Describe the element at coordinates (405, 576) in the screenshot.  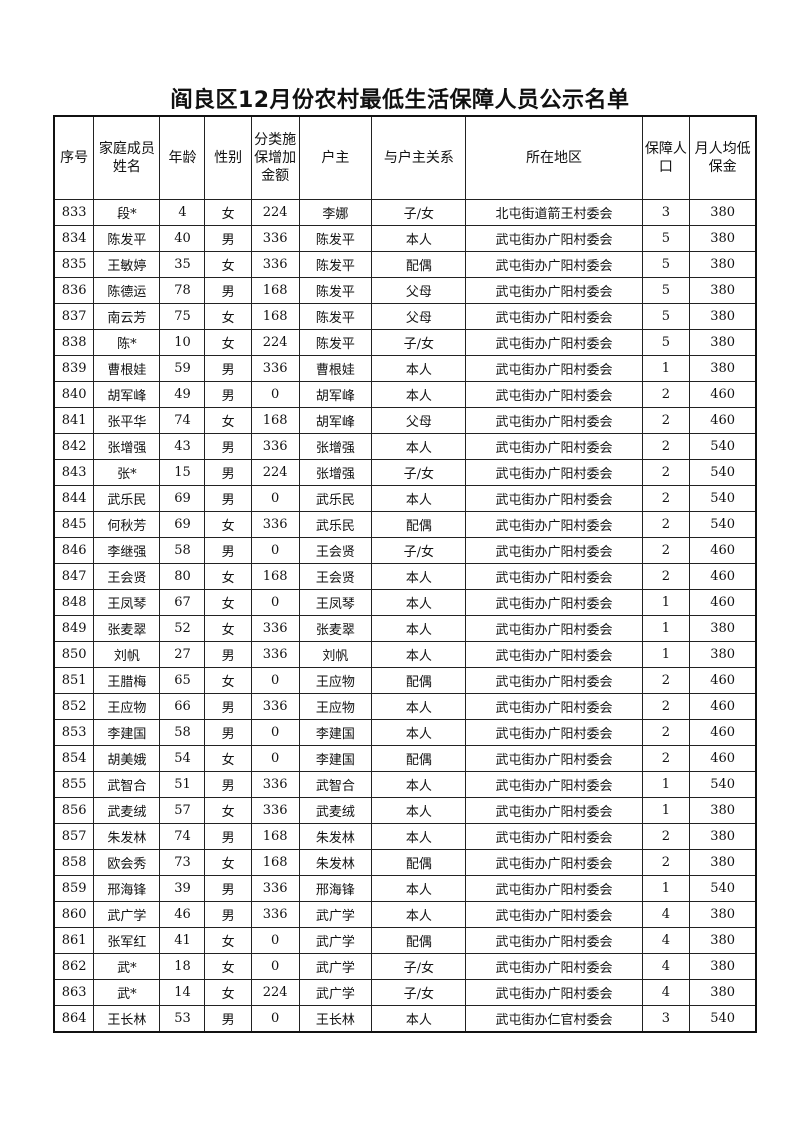
I see `table-row: 847 王会贤 80 女 168 王会贤 本人 武屯街办广阳村委会 2 460` at that location.